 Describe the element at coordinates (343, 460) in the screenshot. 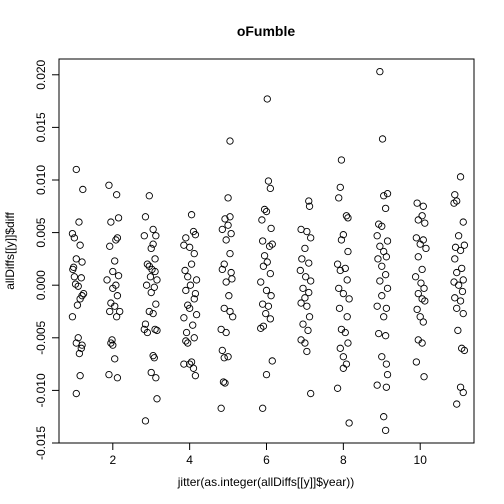

I see `x-tick-label: 8` at that location.